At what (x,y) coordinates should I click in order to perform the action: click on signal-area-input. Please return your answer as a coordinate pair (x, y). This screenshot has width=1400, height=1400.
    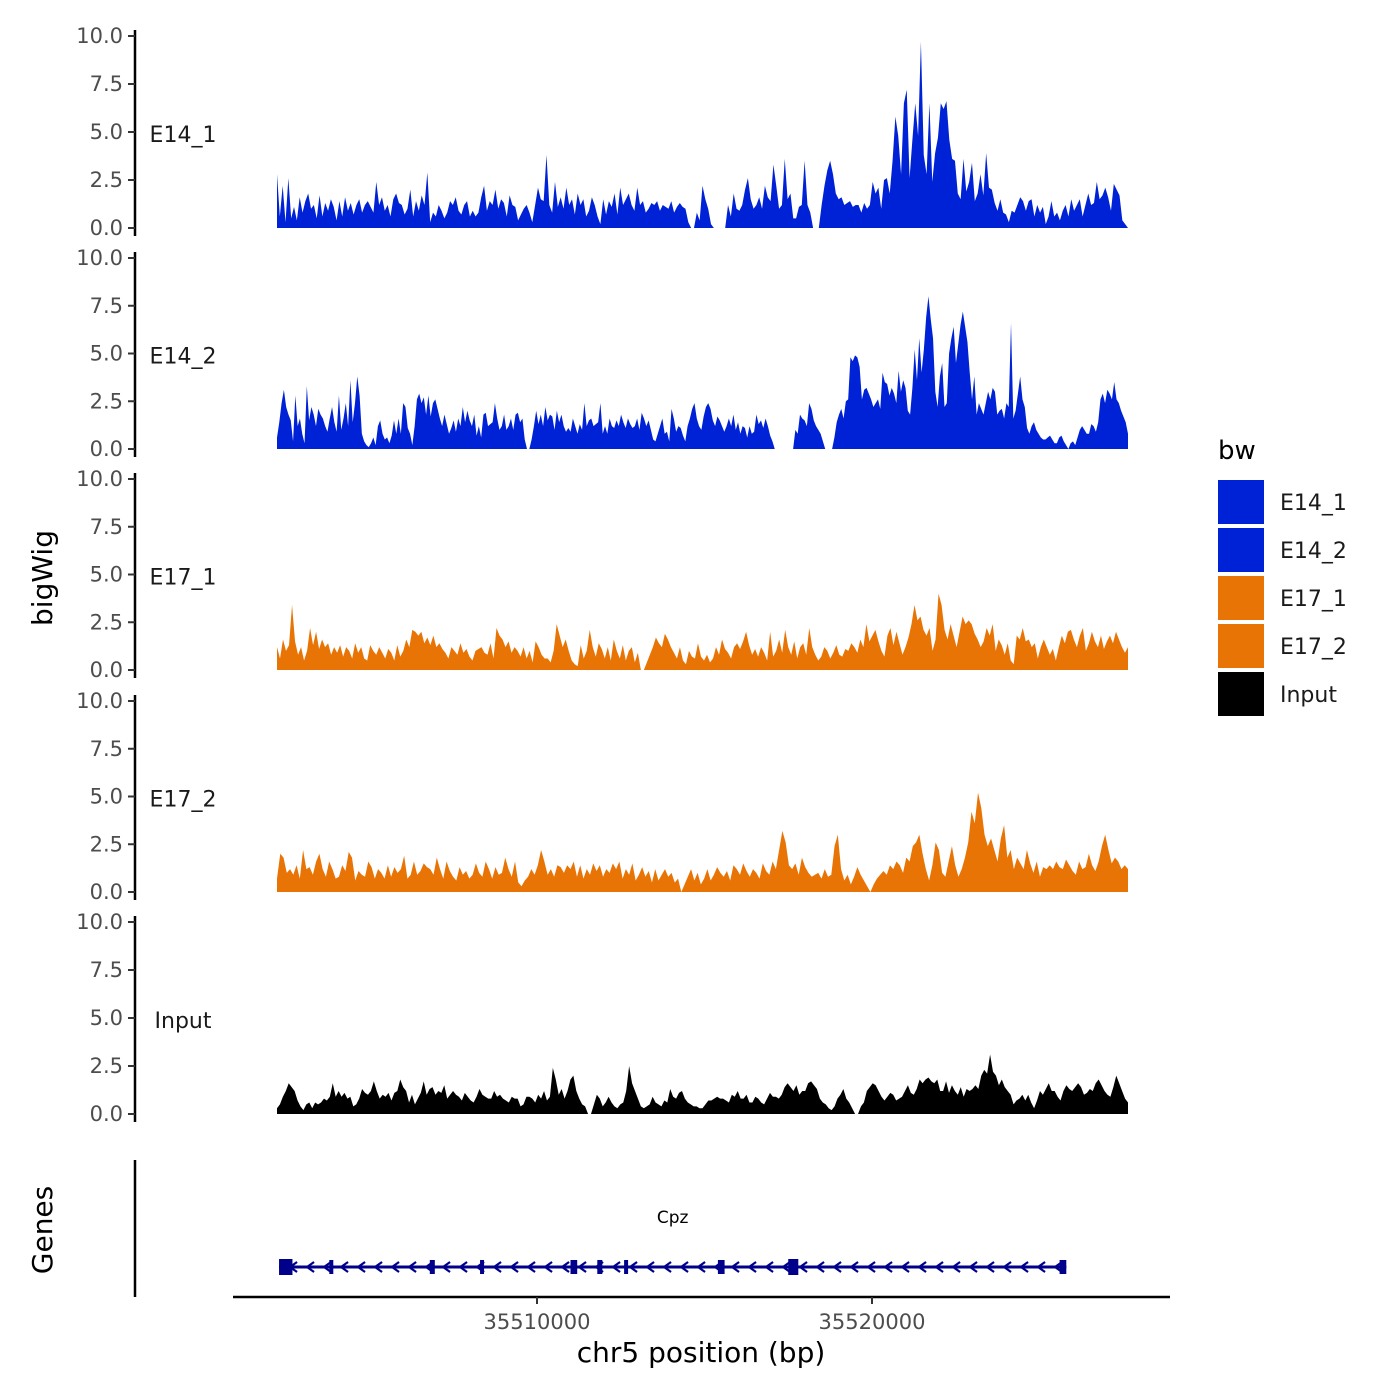
    Looking at the image, I should click on (702, 1084).